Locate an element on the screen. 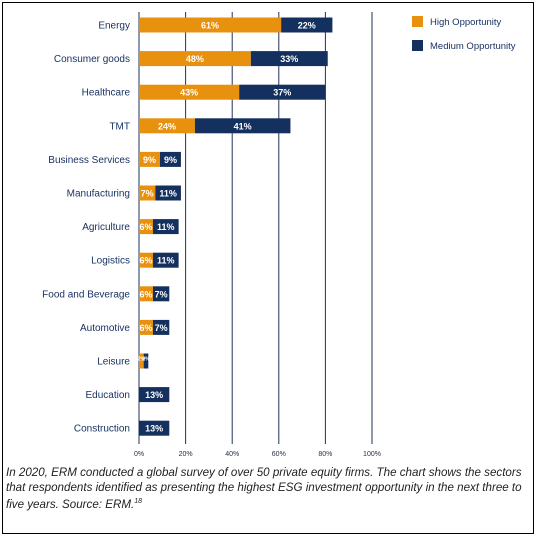 This screenshot has height=538, width=538. x-axis-tick-labels: 0% 20% 40% 60% 80% 100% is located at coordinates (257, 454).